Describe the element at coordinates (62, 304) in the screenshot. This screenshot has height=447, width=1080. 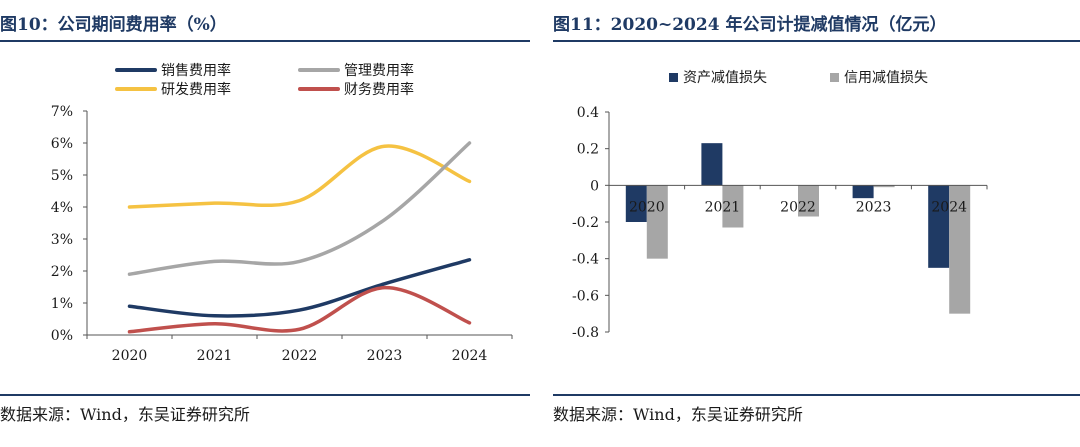
I see `y-tick-label: 1%` at that location.